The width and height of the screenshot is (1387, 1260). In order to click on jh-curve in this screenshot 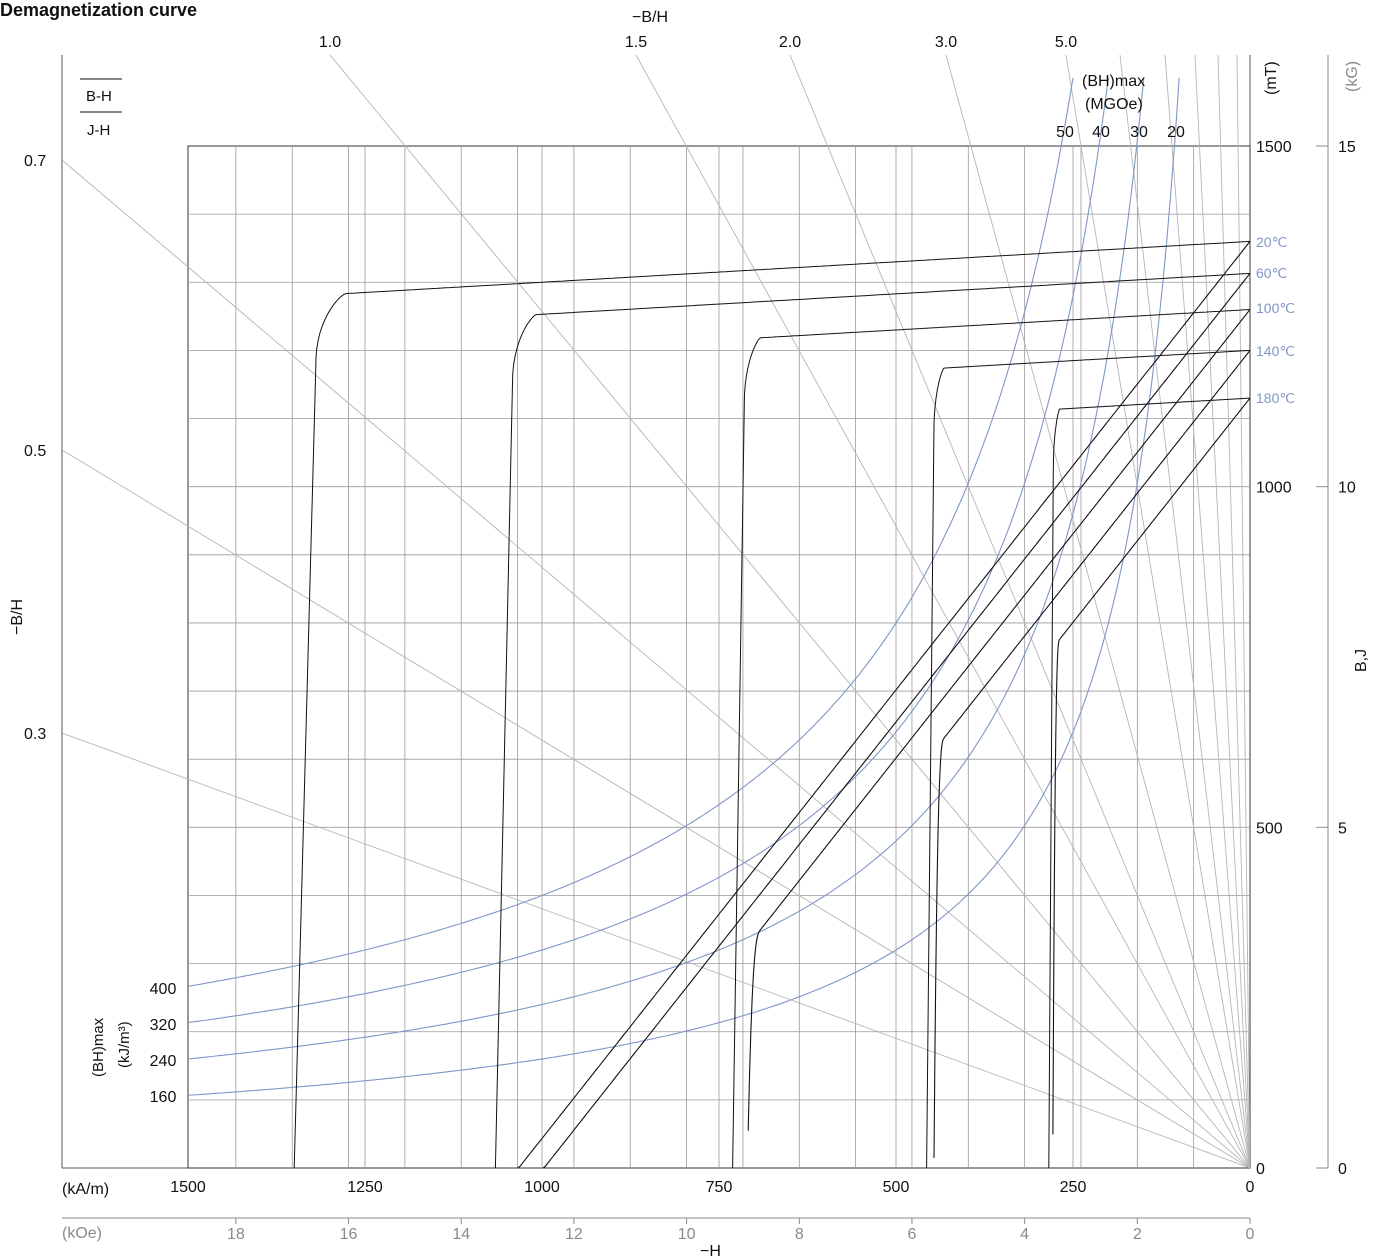, I will do `click(1149, 782)`.